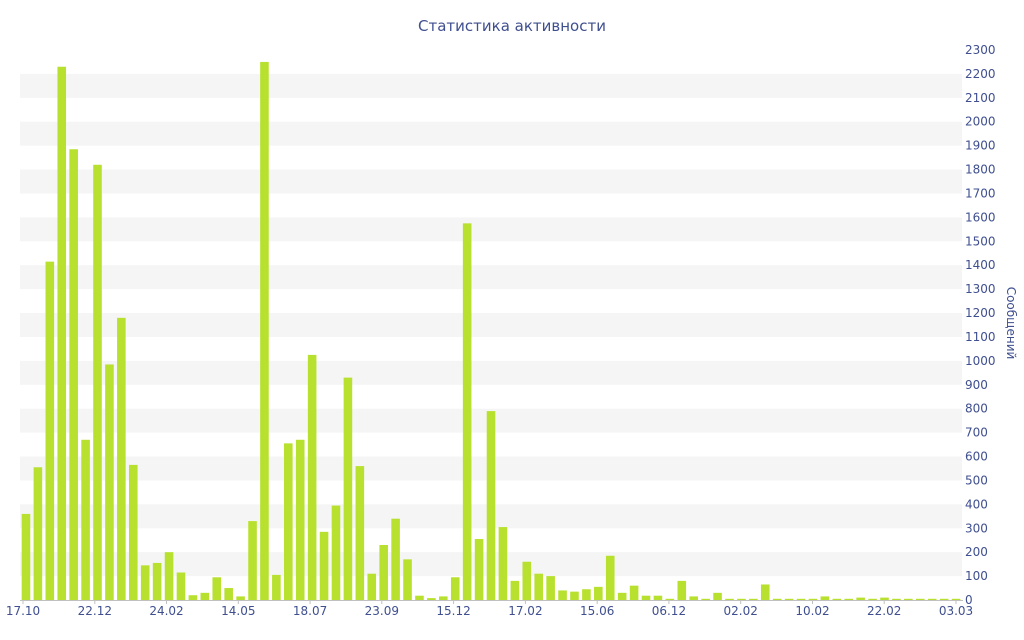 The height and width of the screenshot is (640, 1024). What do you see at coordinates (976, 552) in the screenshot?
I see `y-tick-label: 200` at bounding box center [976, 552].